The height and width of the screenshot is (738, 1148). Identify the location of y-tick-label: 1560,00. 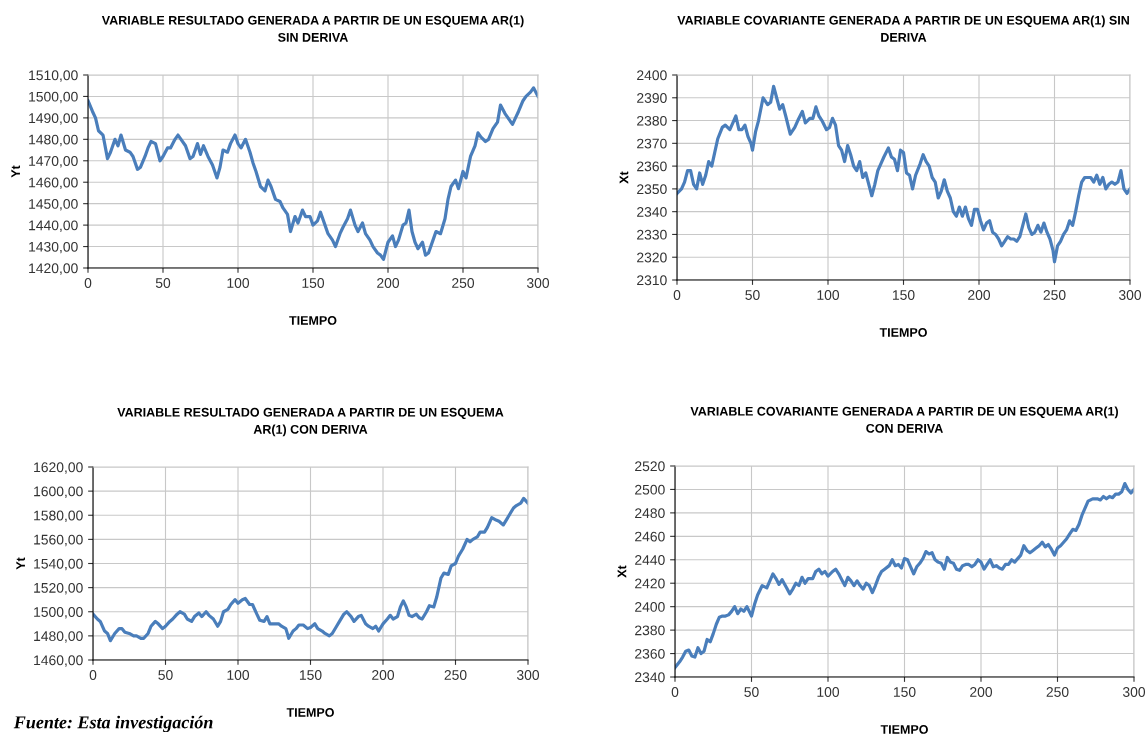
(58, 540).